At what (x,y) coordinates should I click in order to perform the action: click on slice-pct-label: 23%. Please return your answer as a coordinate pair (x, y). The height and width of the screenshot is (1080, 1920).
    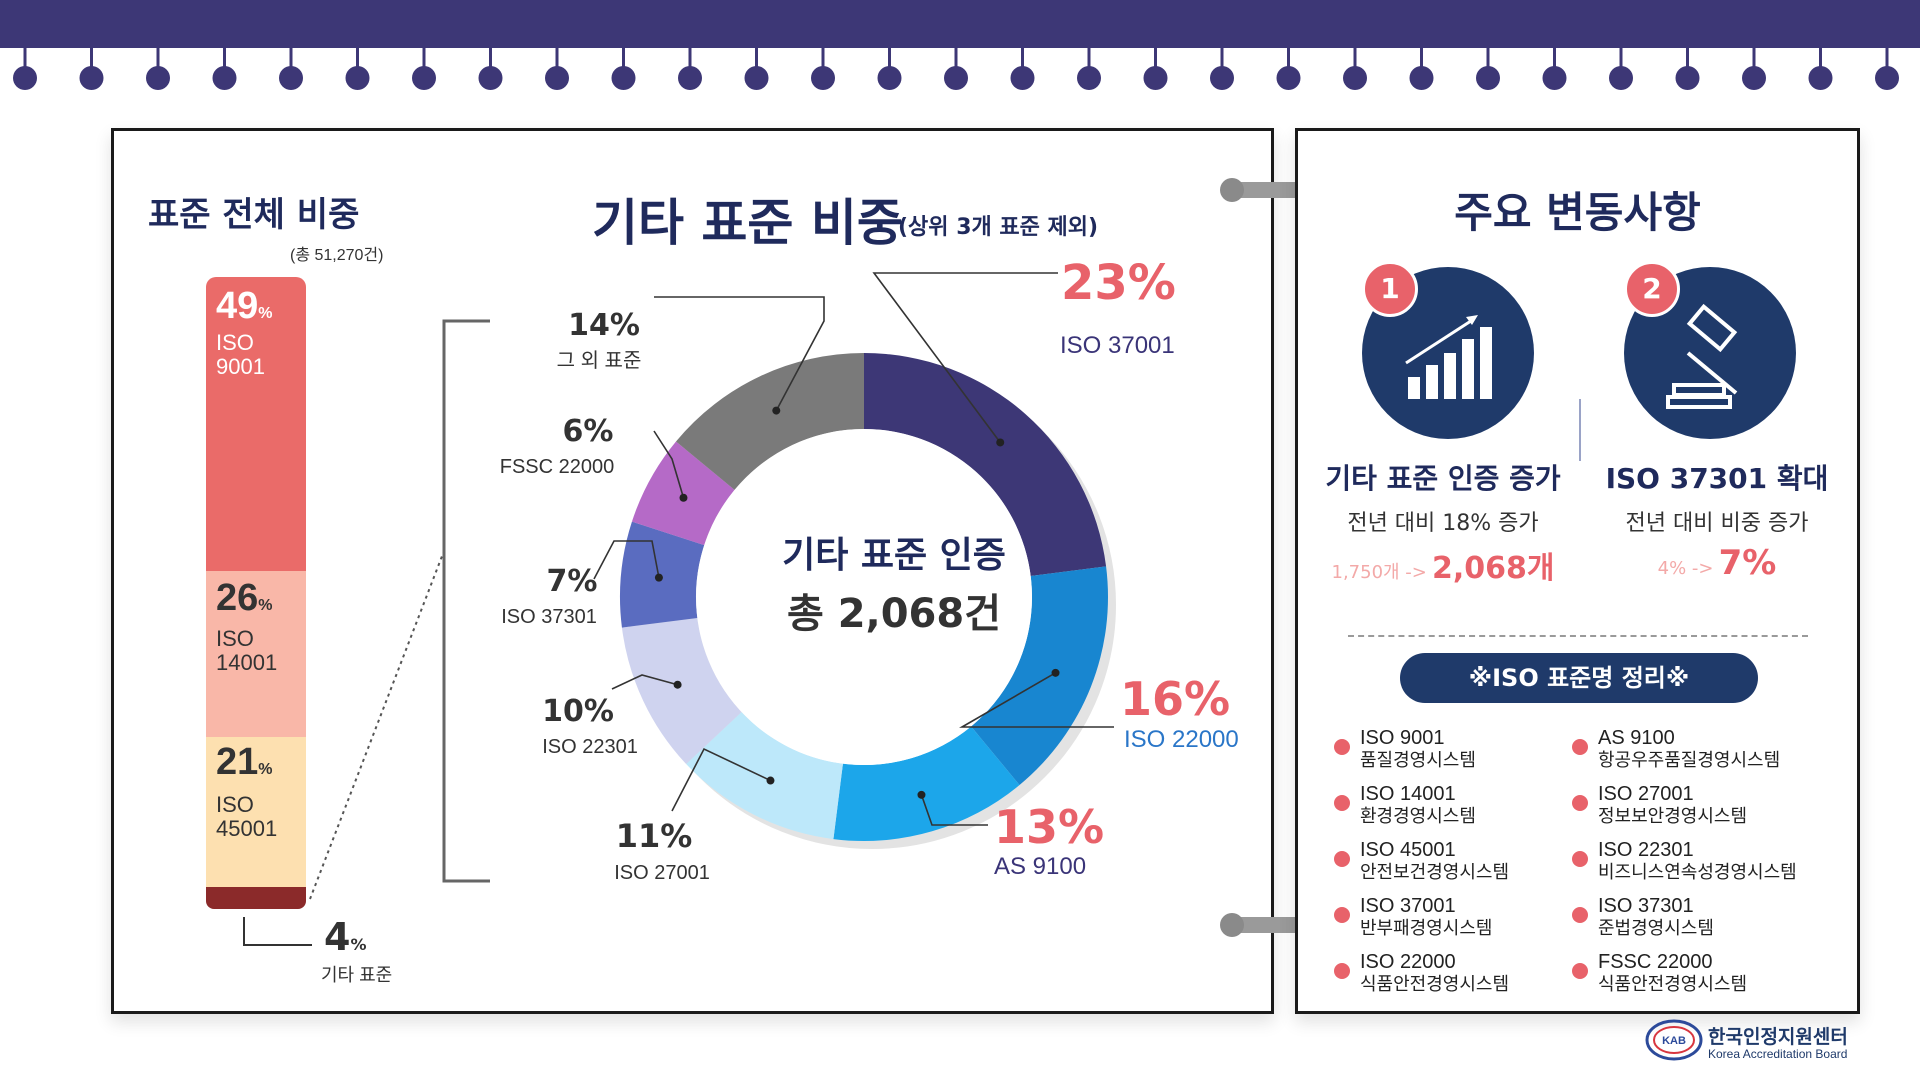
    Looking at the image, I should click on (1118, 283).